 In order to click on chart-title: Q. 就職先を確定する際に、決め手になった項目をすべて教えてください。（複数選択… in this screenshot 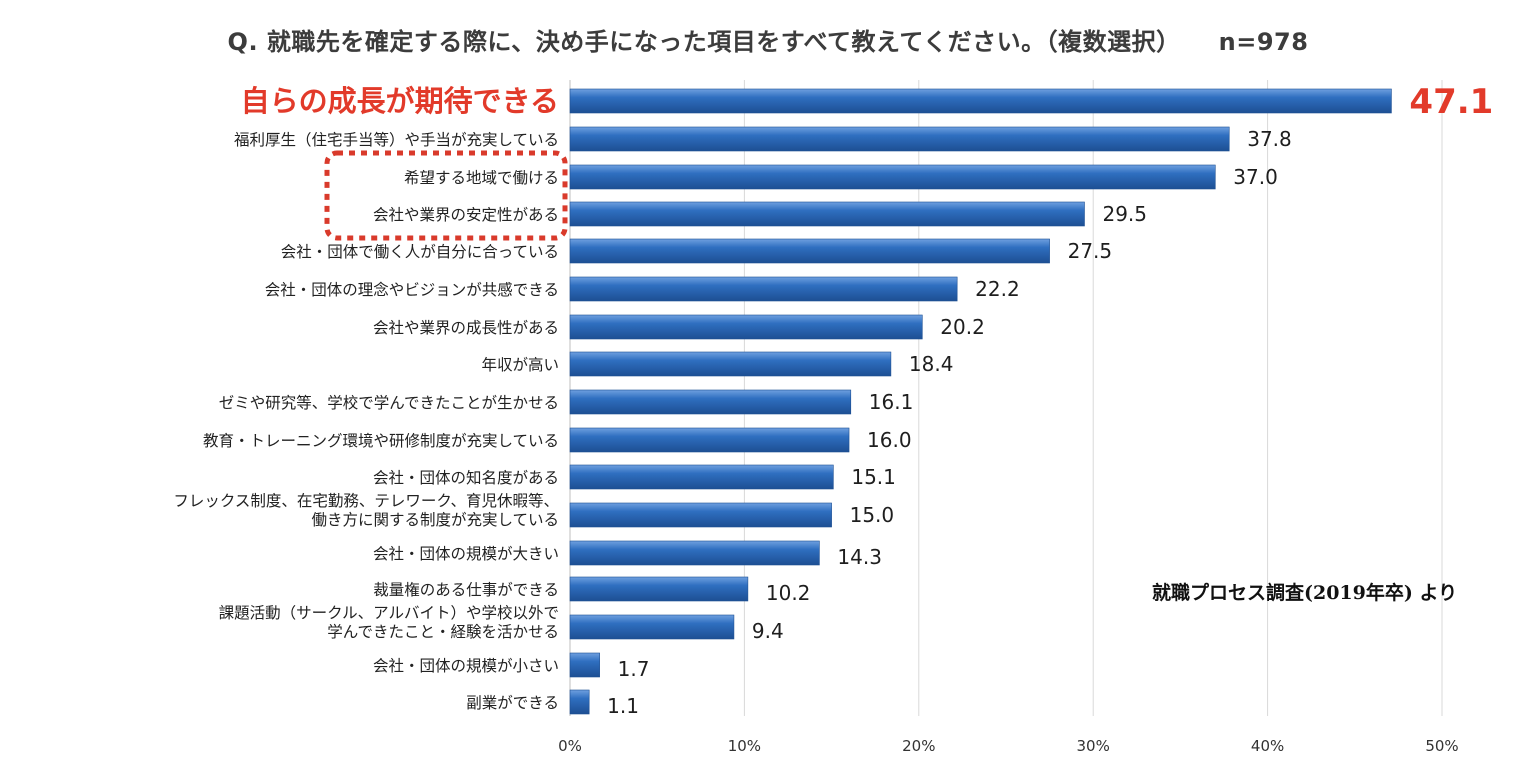, I will do `click(768, 39)`.